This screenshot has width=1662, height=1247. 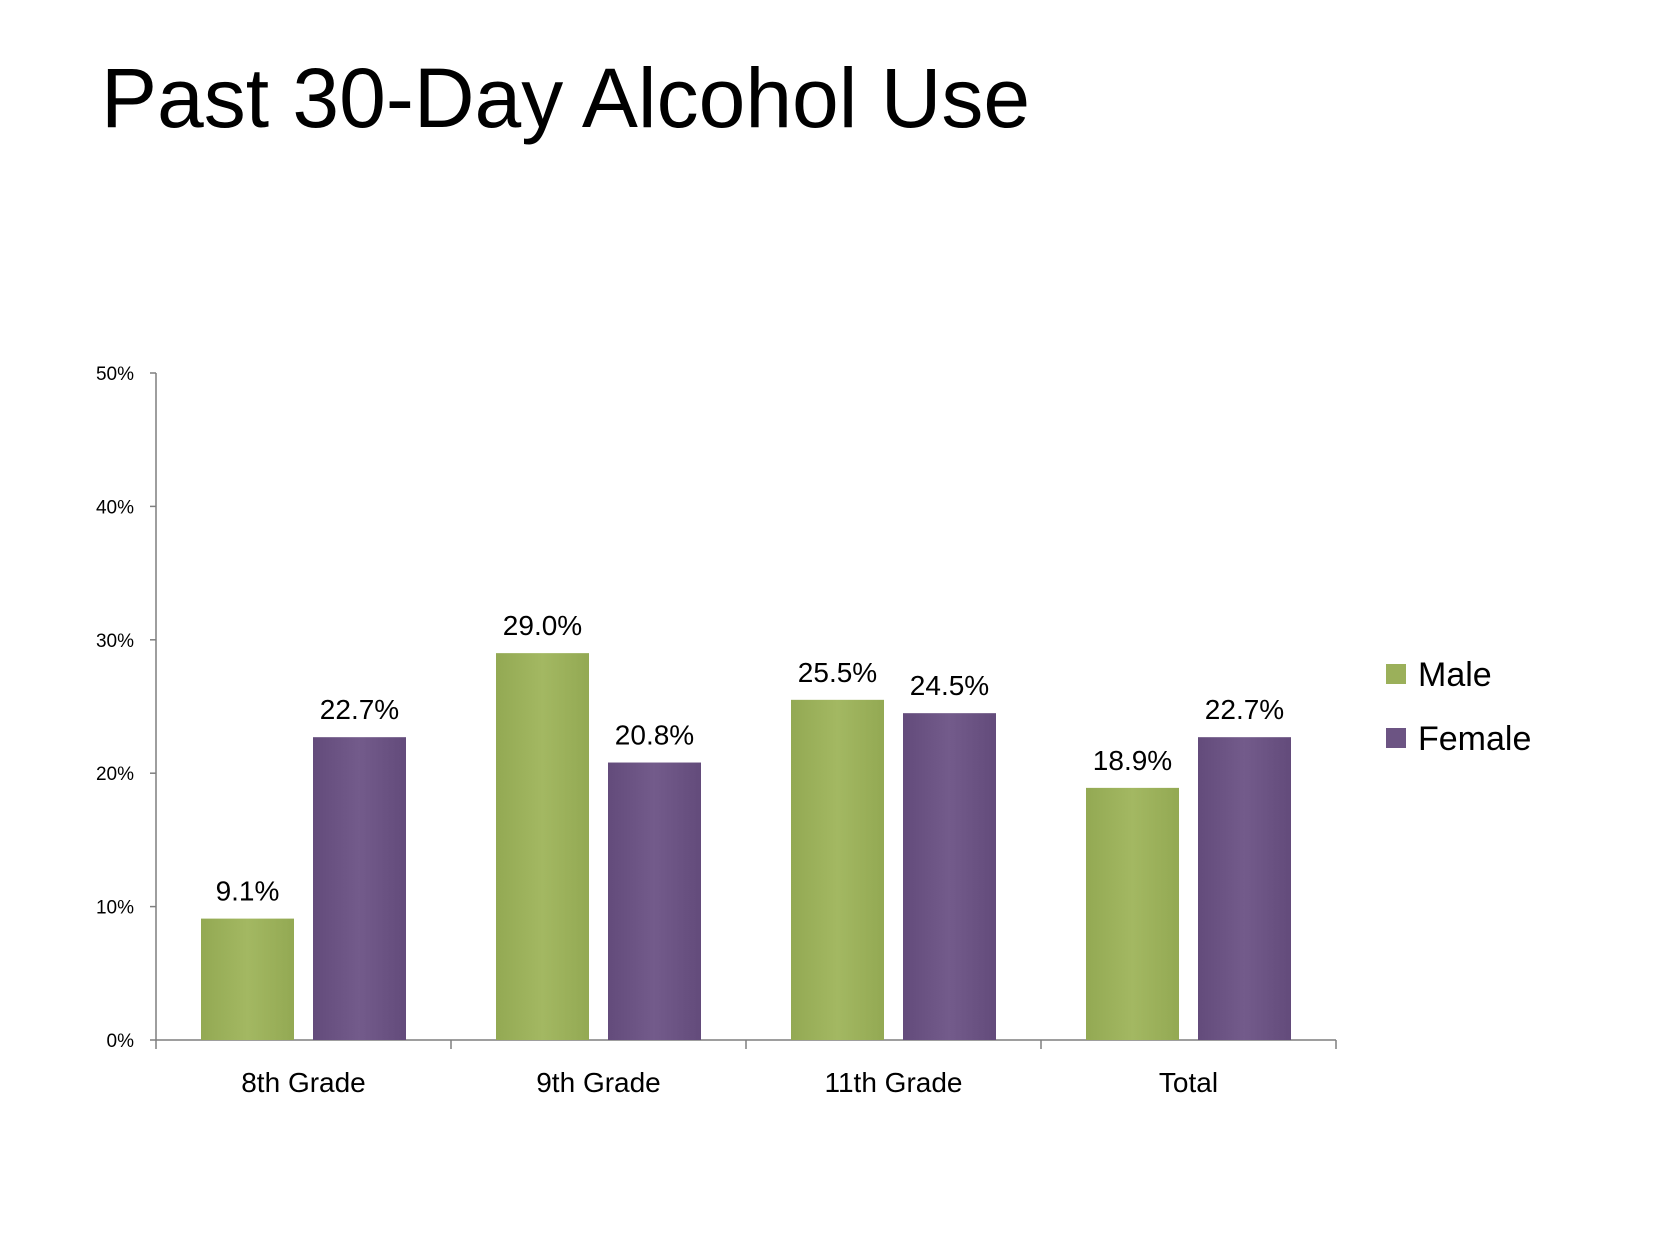 What do you see at coordinates (542, 625) in the screenshot?
I see `data-label: 29.0%` at bounding box center [542, 625].